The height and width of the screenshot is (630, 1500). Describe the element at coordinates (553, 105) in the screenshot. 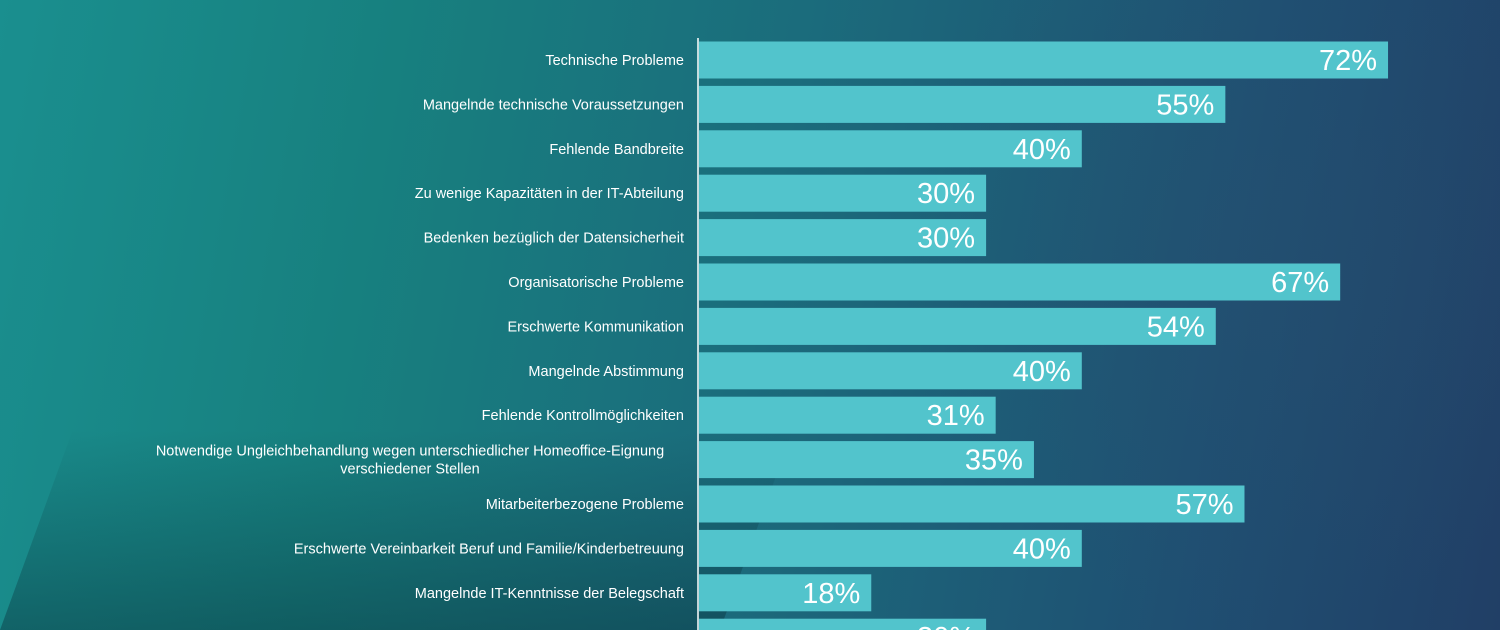

I see `category-label: Mangelnde technische Voraussetzungen` at that location.